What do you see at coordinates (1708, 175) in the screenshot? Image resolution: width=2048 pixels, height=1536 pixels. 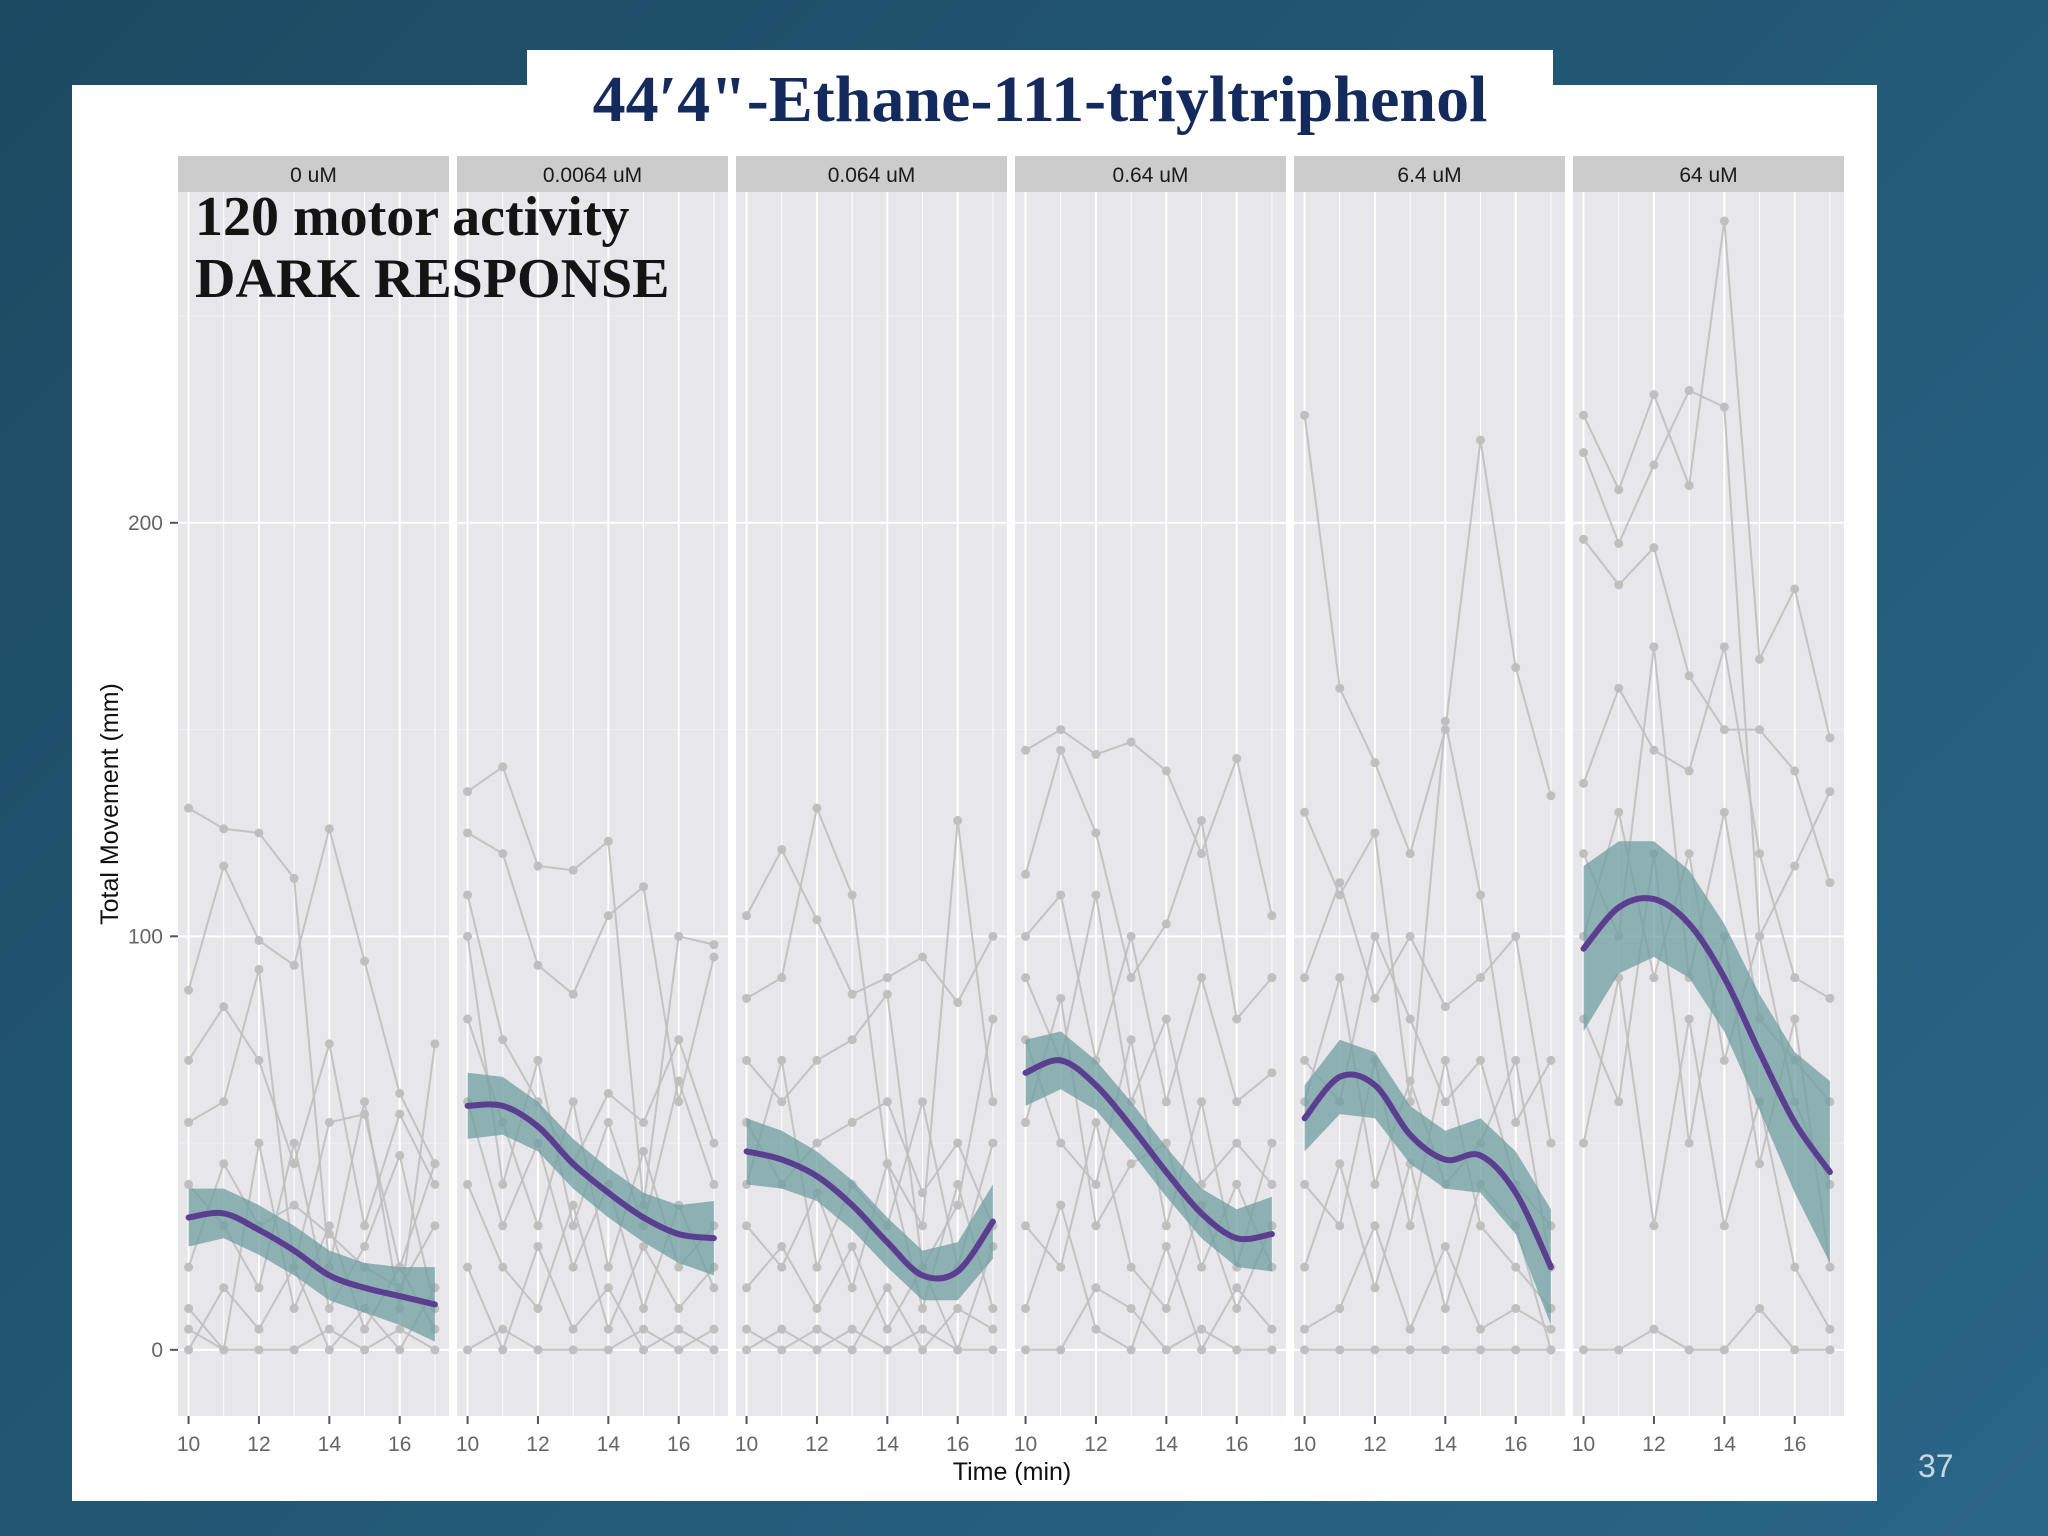 I see `facet-strip-label: 64 uM` at bounding box center [1708, 175].